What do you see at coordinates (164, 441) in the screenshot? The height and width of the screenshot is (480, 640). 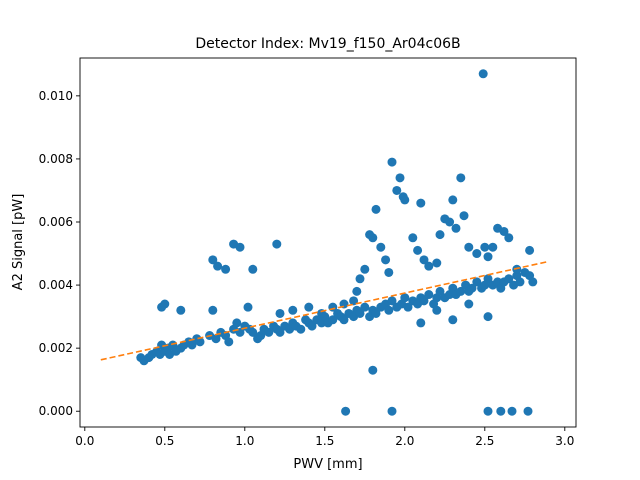 I see `x-tick-label: 0.5` at bounding box center [164, 441].